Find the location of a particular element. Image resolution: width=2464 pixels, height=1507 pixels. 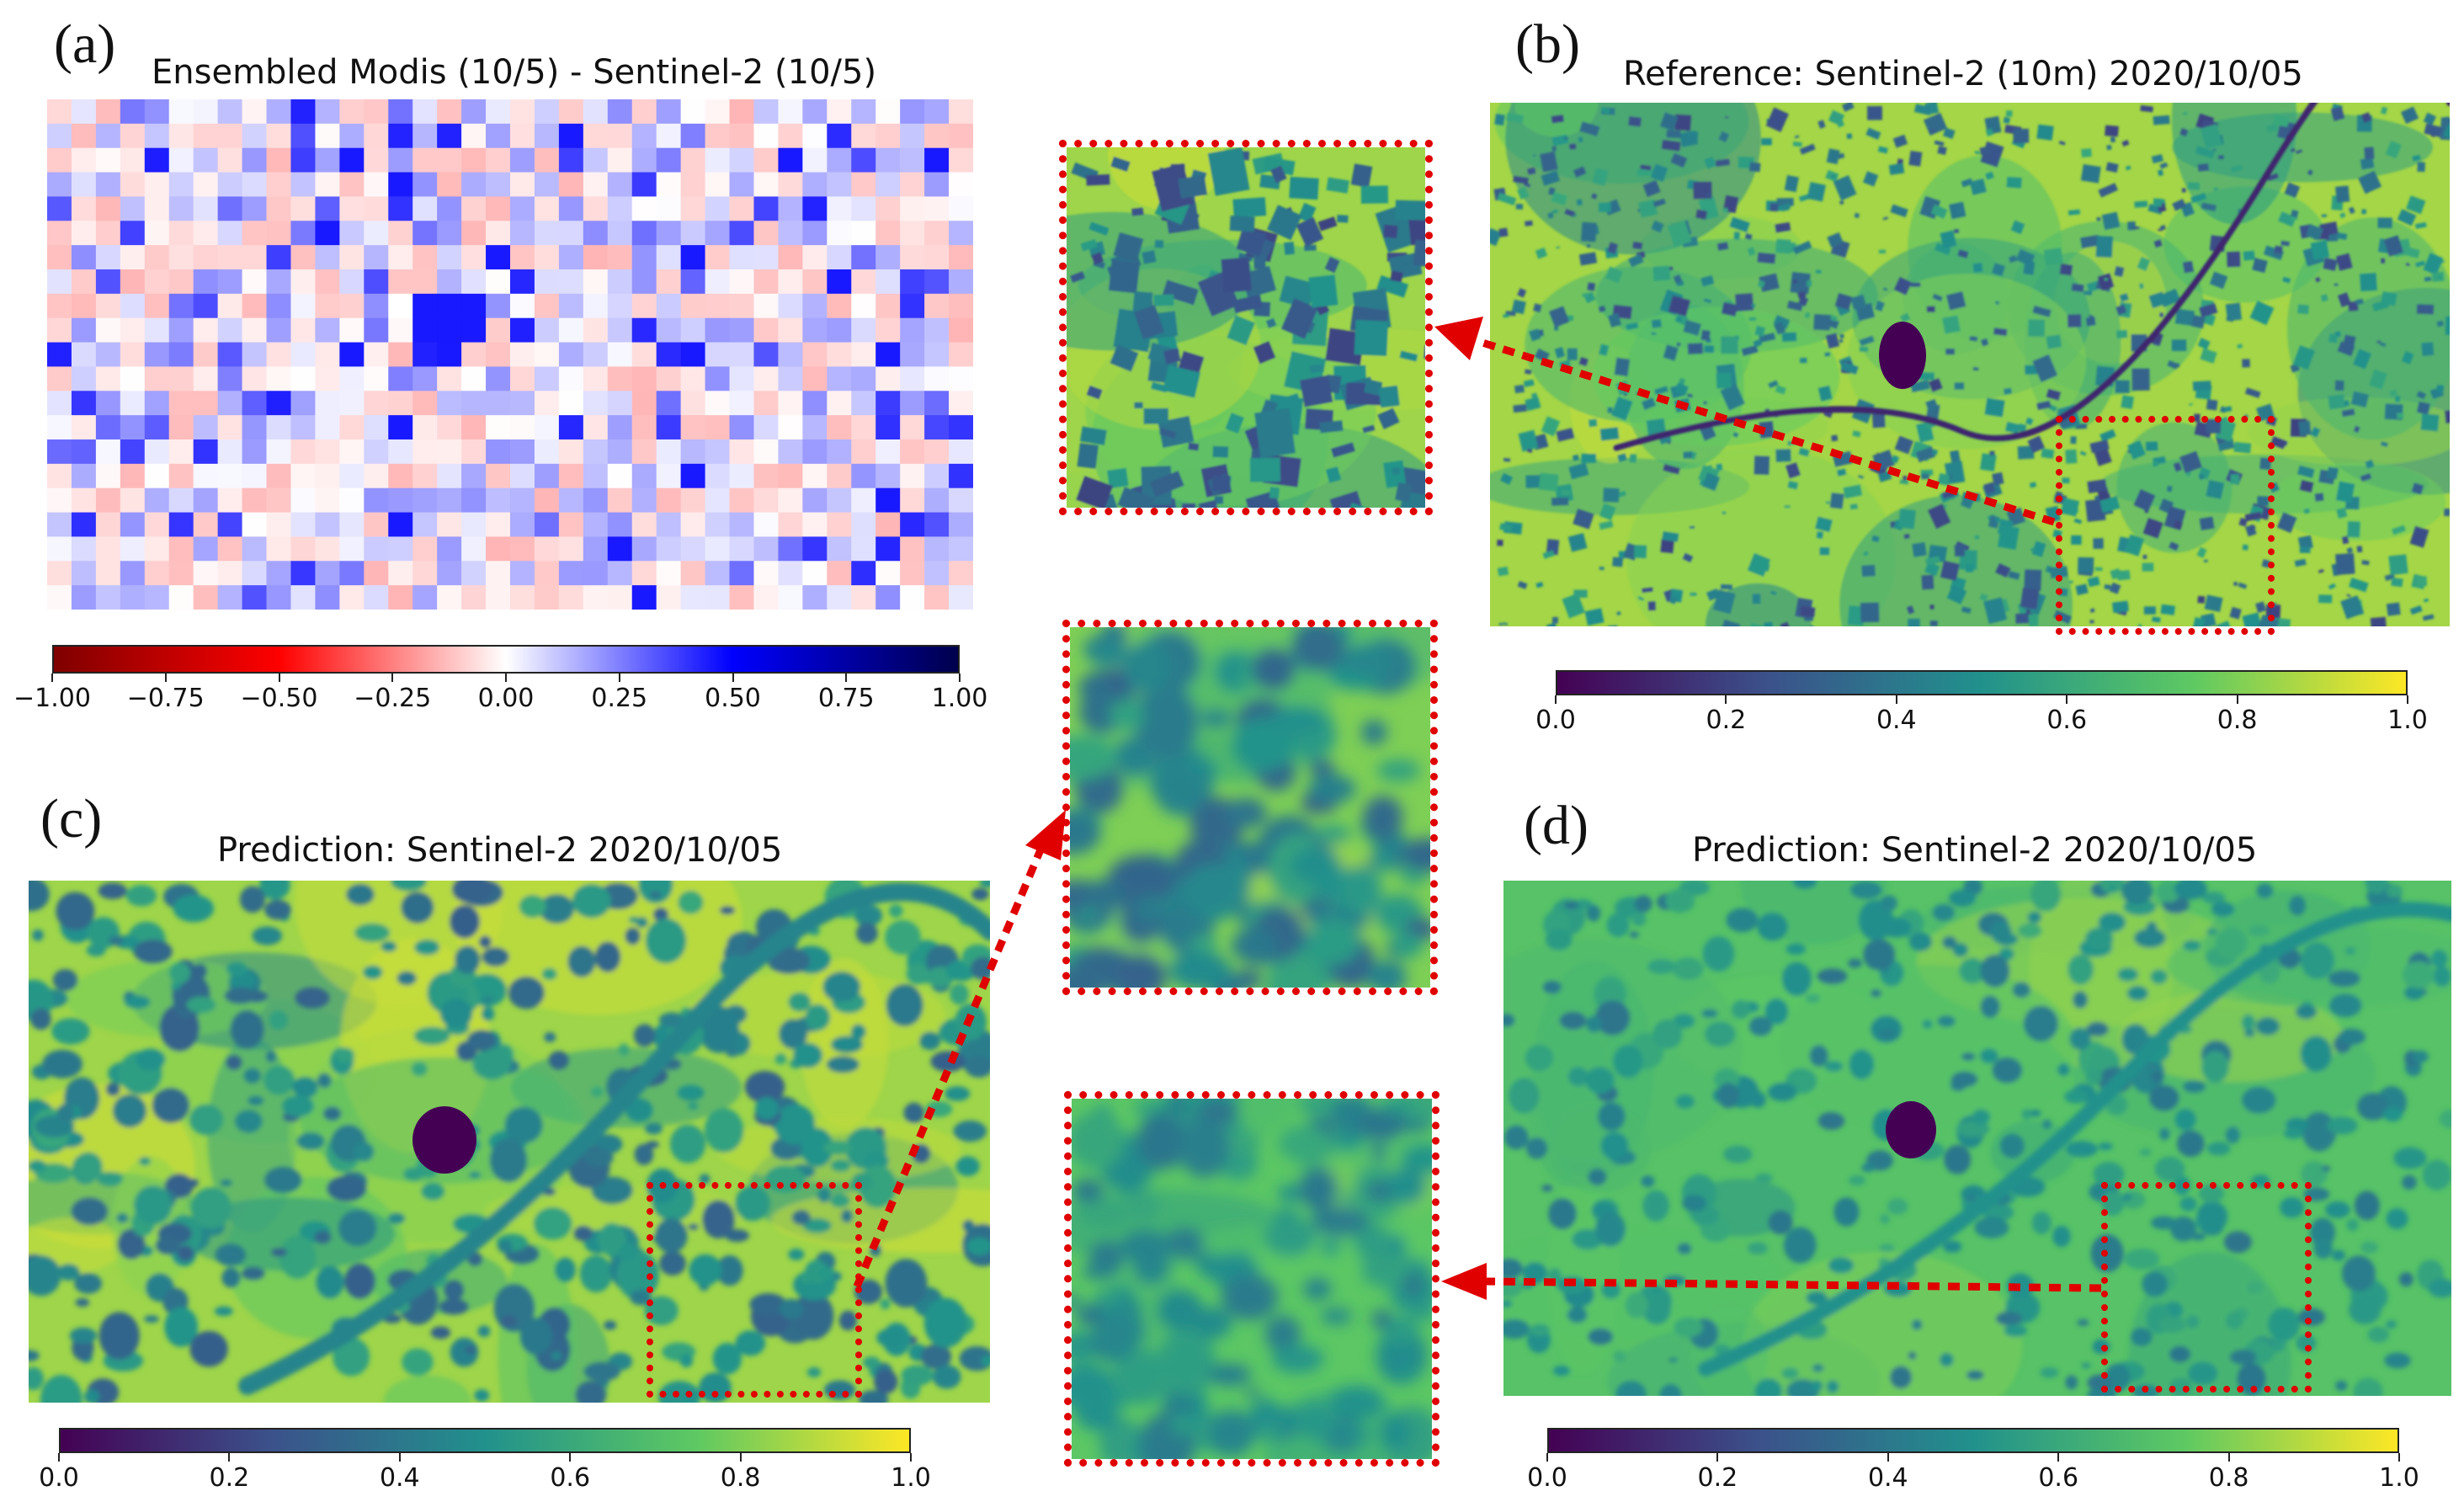

colorbar-tick-label: 0.0 is located at coordinates (1555, 720).